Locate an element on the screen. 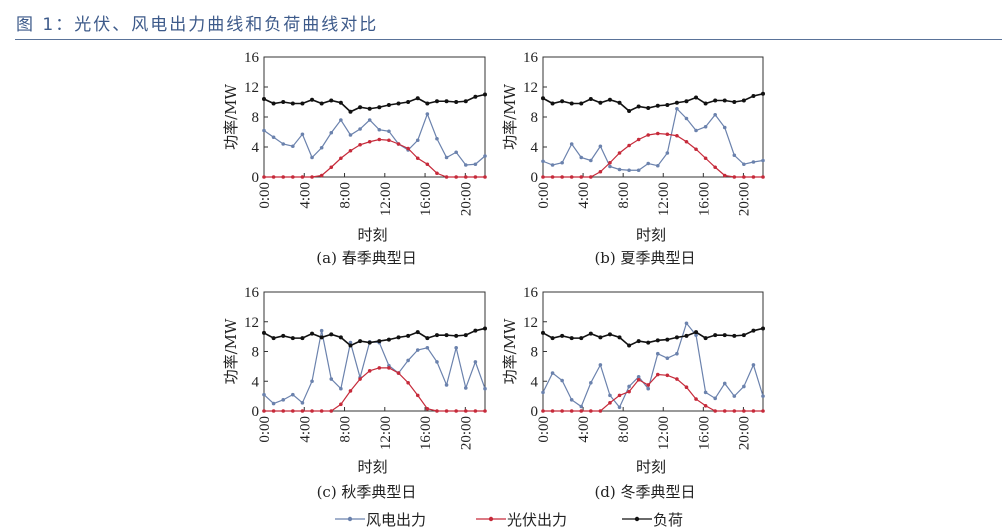 Image resolution: width=1002 pixels, height=527 pixels. figure-title: 图 1：光伏、风电出力曲线和负荷曲线对比 is located at coordinates (197, 25).